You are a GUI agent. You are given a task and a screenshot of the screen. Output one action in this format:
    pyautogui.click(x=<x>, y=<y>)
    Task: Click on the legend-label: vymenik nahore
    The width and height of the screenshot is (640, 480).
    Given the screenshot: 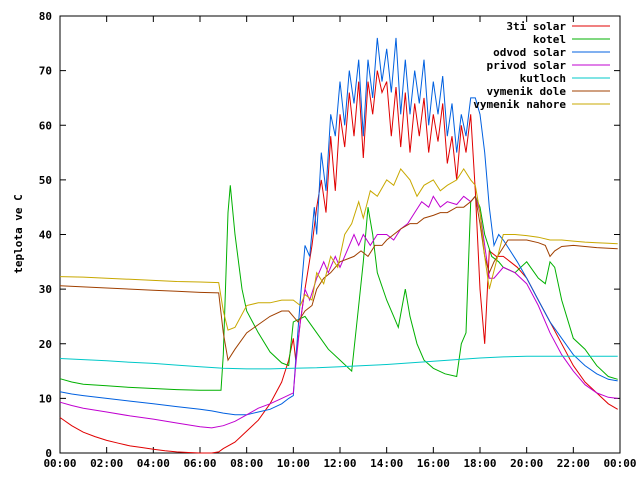 What is the action you would take?
    pyautogui.click(x=519, y=104)
    